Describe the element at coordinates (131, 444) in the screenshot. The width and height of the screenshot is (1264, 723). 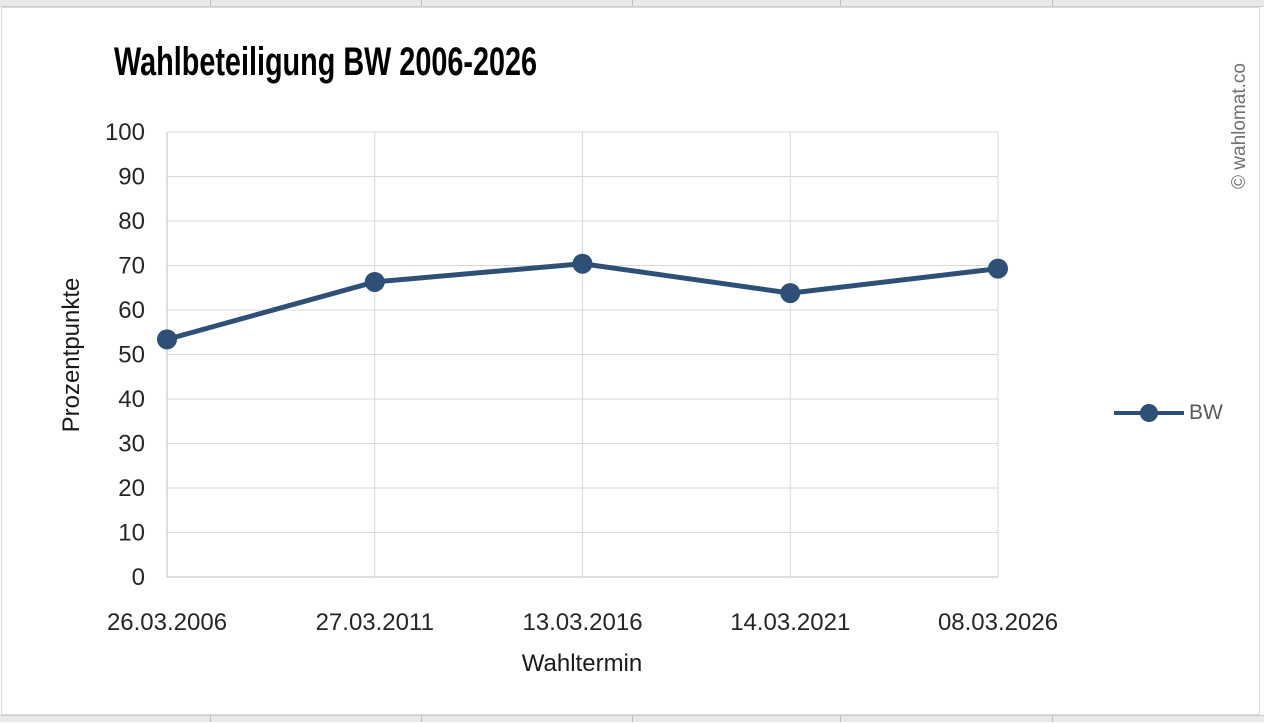
I see `y-tick-label: 30` at that location.